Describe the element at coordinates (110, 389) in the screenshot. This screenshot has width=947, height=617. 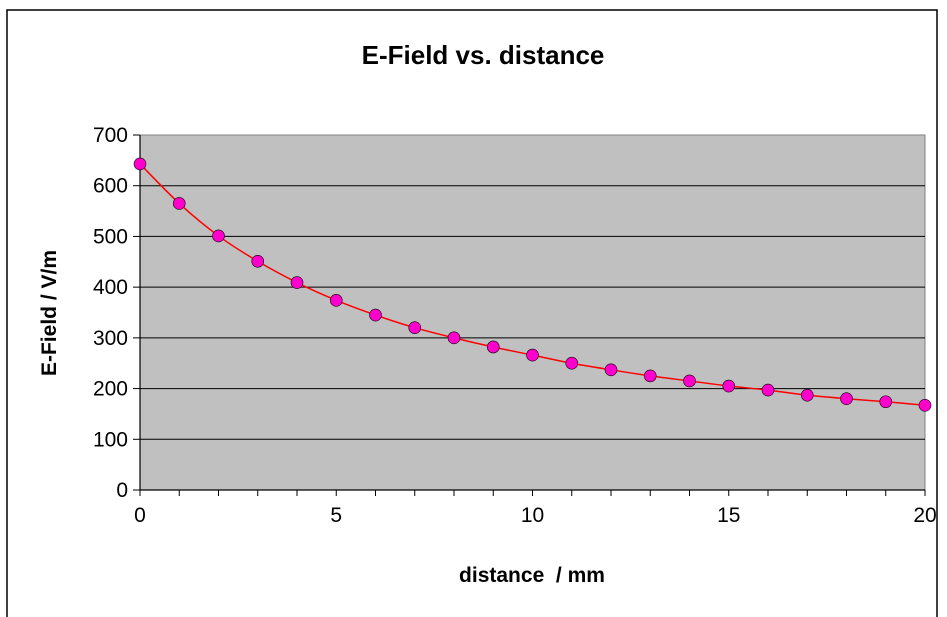
I see `y-tick-label: 200` at that location.